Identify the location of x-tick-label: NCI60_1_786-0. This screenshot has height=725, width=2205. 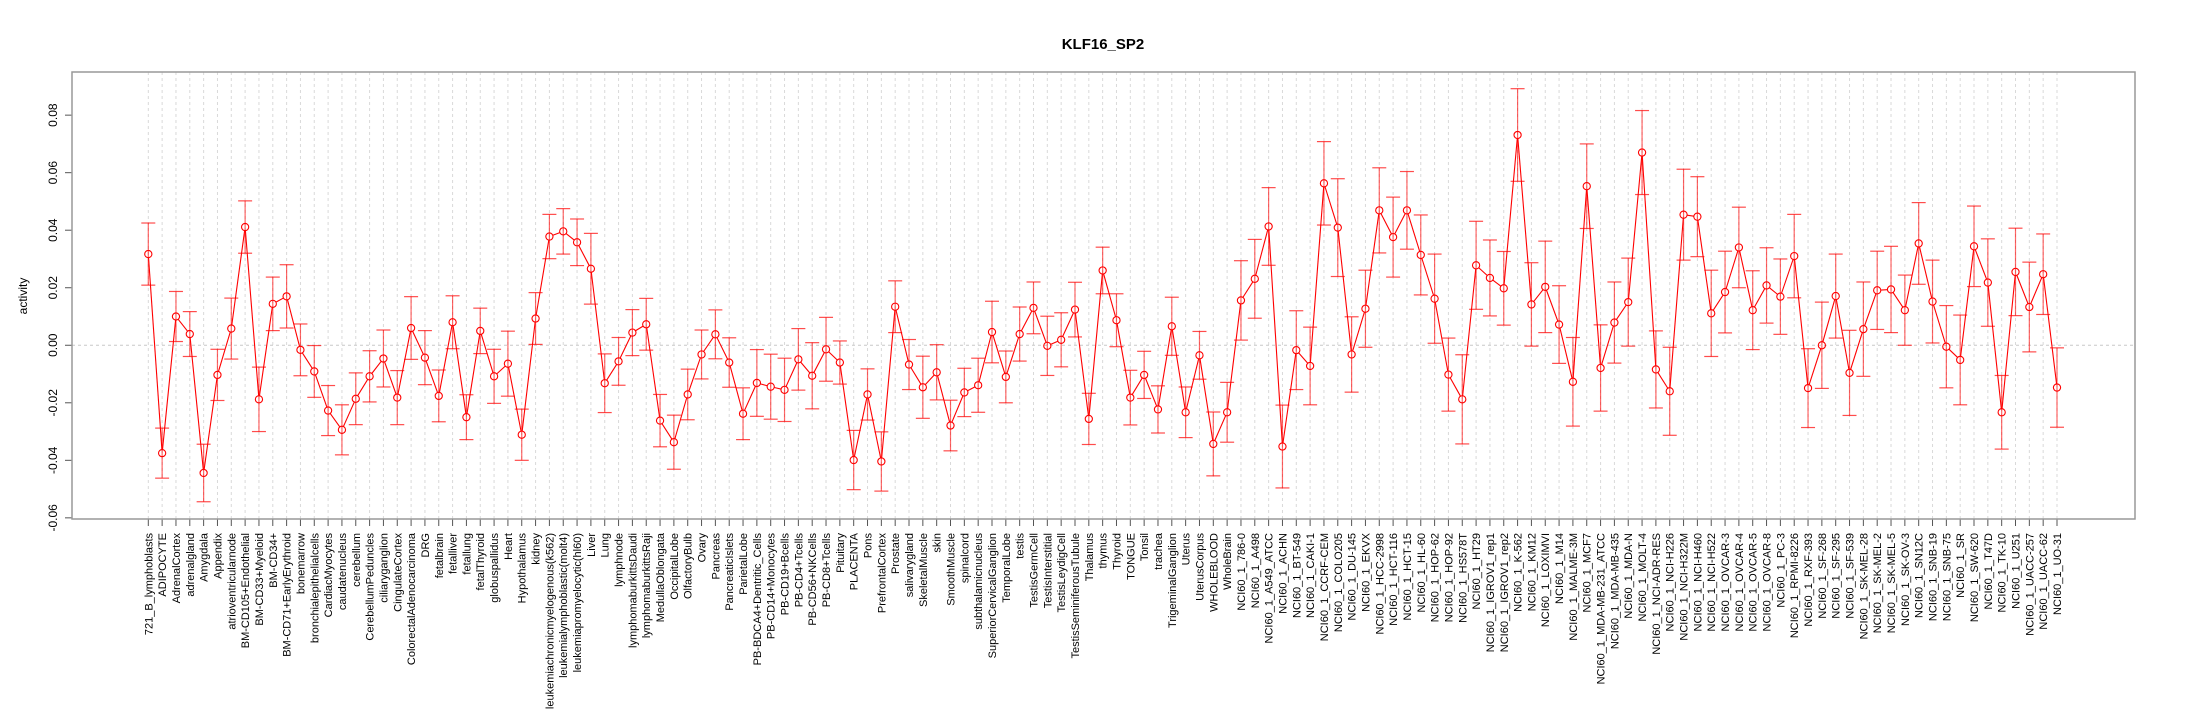
(1242, 572).